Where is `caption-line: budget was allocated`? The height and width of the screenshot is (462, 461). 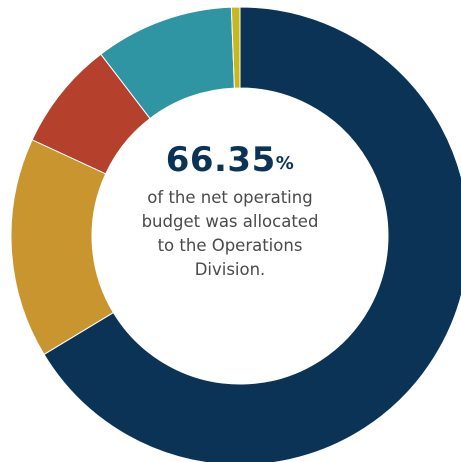 caption-line: budget was allocated is located at coordinates (230, 221).